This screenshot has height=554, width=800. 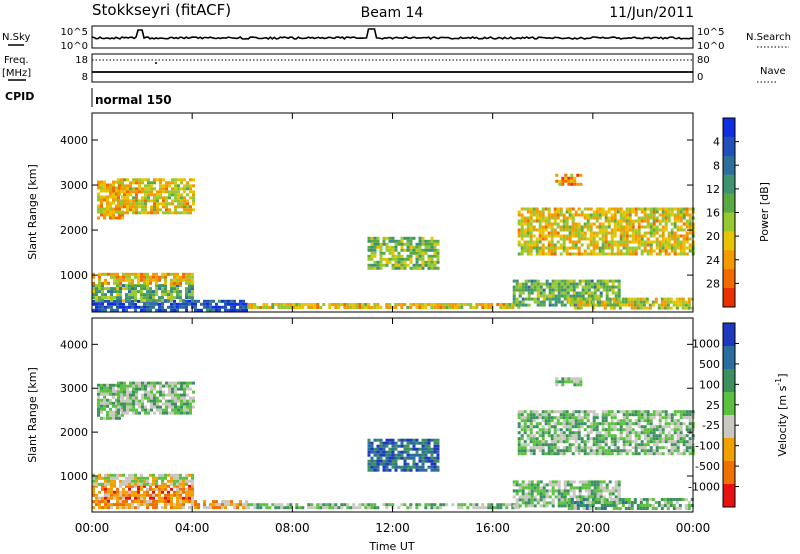 What do you see at coordinates (729, 335) in the screenshot?
I see `colorbar-segment` at bounding box center [729, 335].